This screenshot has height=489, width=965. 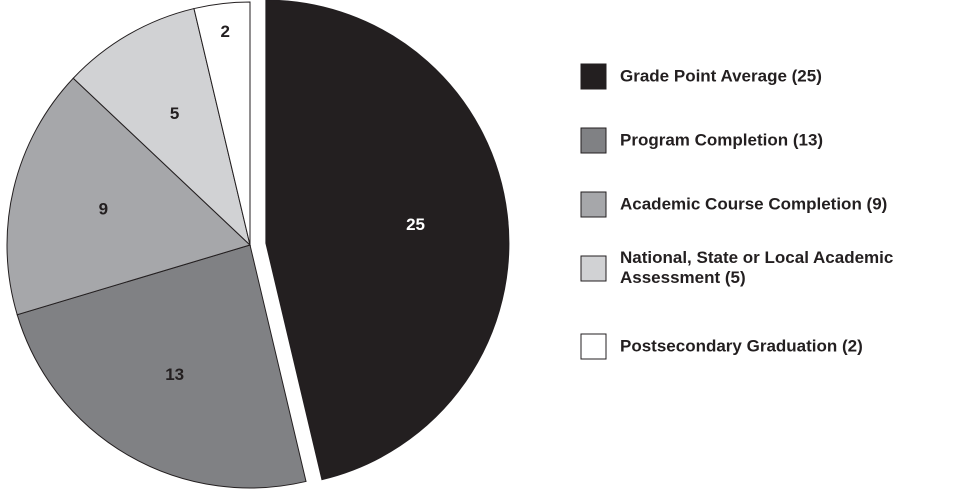 I want to click on slice-label: 5, so click(x=174, y=113).